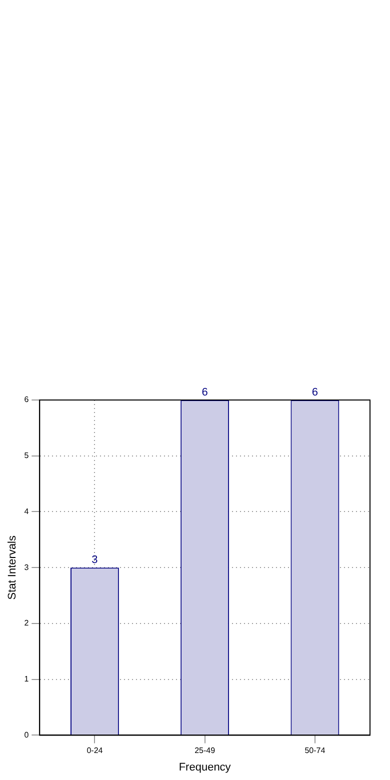  I want to click on y-tick-label: 6, so click(27, 399).